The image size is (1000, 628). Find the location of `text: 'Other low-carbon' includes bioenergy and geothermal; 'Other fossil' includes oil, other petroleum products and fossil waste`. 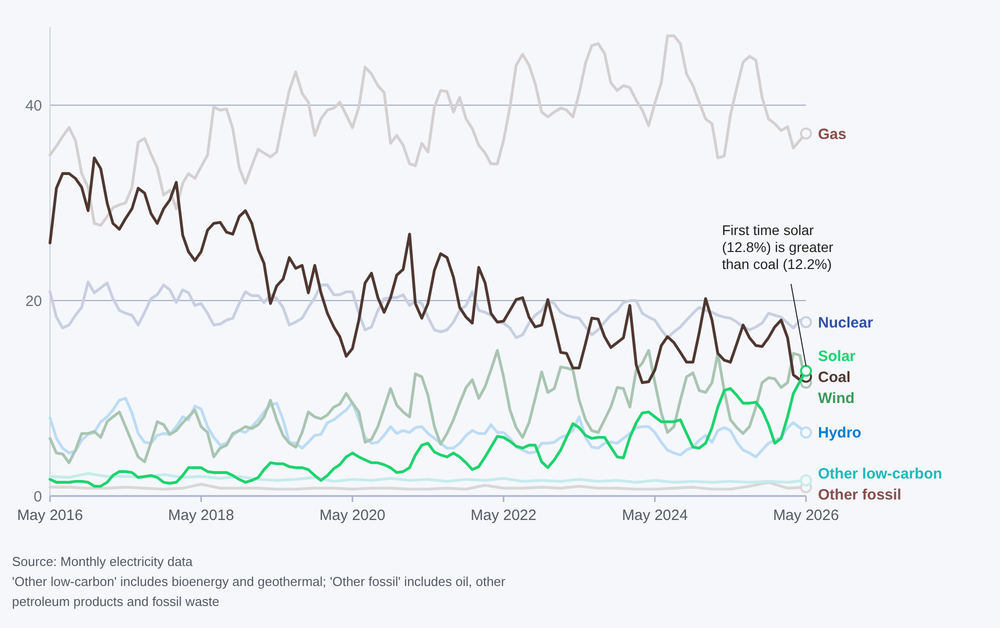

text: 'Other low-carbon' includes bioenergy and geothermal; 'Other fossil' includes oil, other petroleum products and fossil waste is located at coordinates (259, 591).